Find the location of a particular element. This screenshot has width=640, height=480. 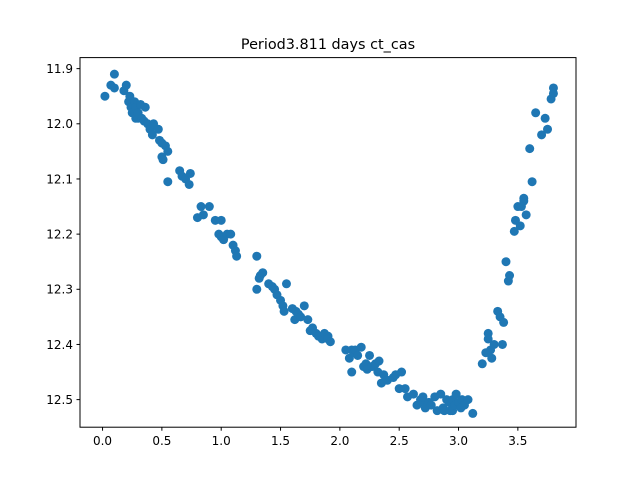

x-tick-label: 2.5 is located at coordinates (399, 441).